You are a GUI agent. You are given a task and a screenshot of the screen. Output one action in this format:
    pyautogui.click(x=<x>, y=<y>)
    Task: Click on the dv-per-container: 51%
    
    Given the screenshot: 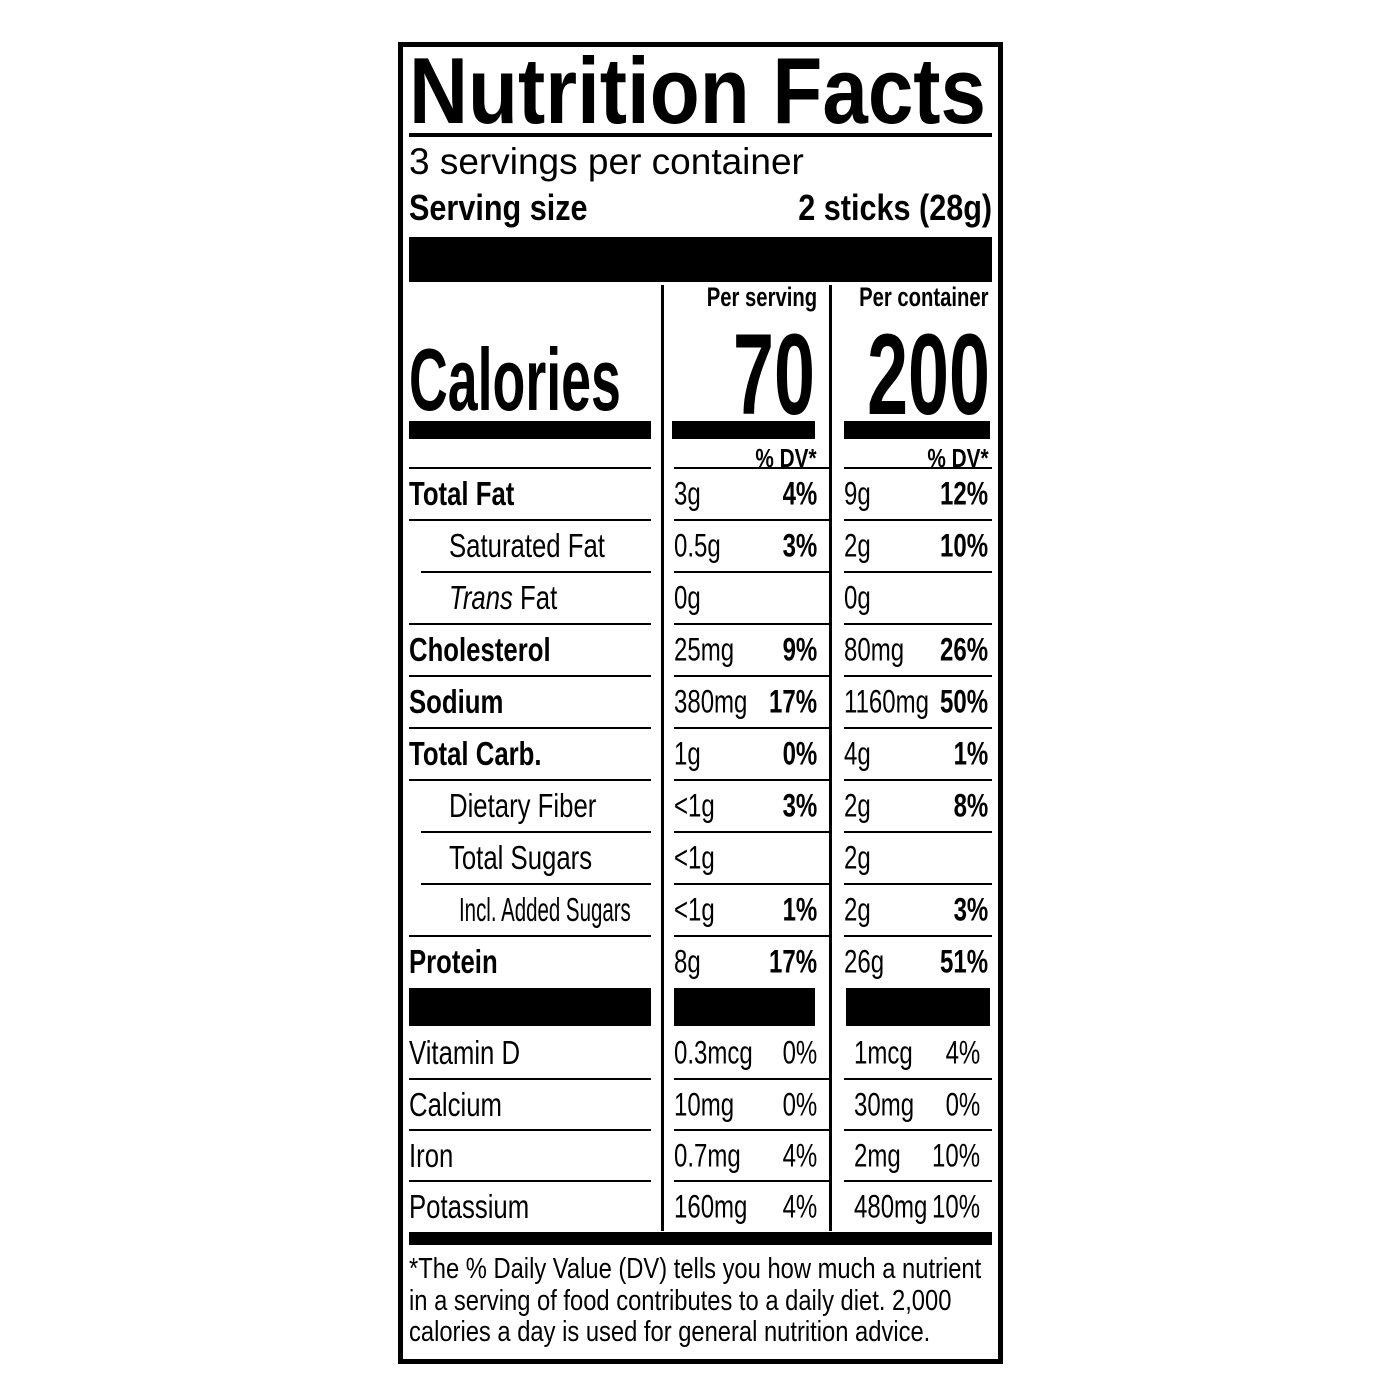 What is the action you would take?
    pyautogui.click(x=963, y=961)
    